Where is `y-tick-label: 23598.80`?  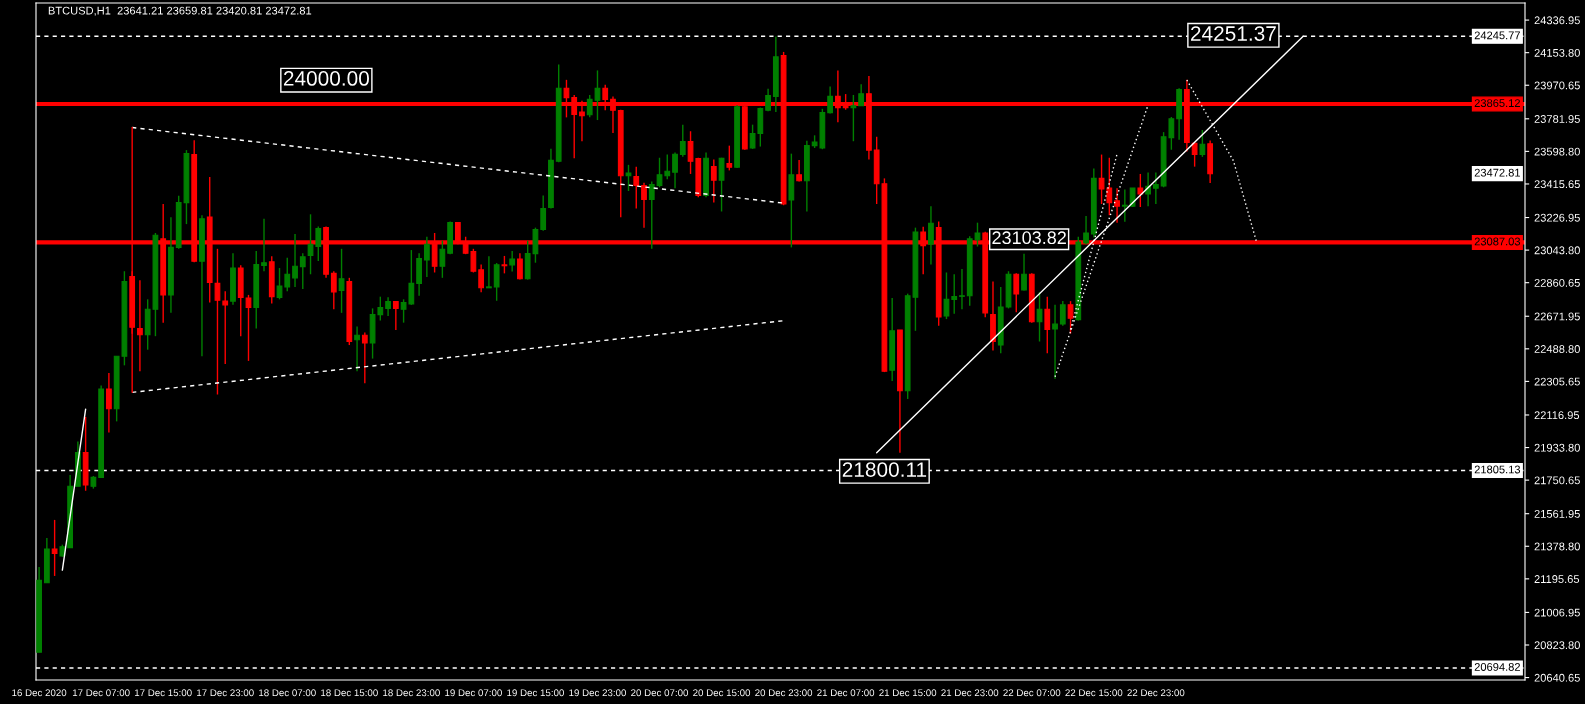 y-tick-label: 23598.80 is located at coordinates (1557, 151).